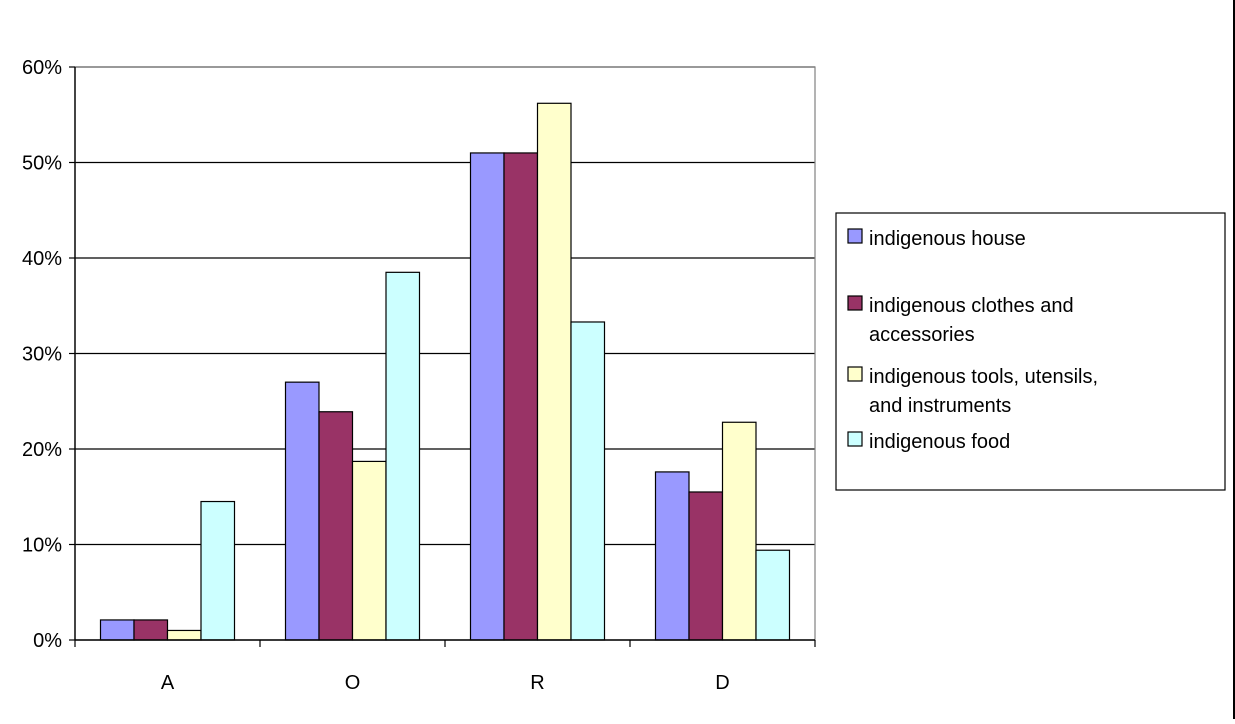 This screenshot has width=1235, height=724. What do you see at coordinates (42, 546) in the screenshot?
I see `y-tick-label: 10%` at bounding box center [42, 546].